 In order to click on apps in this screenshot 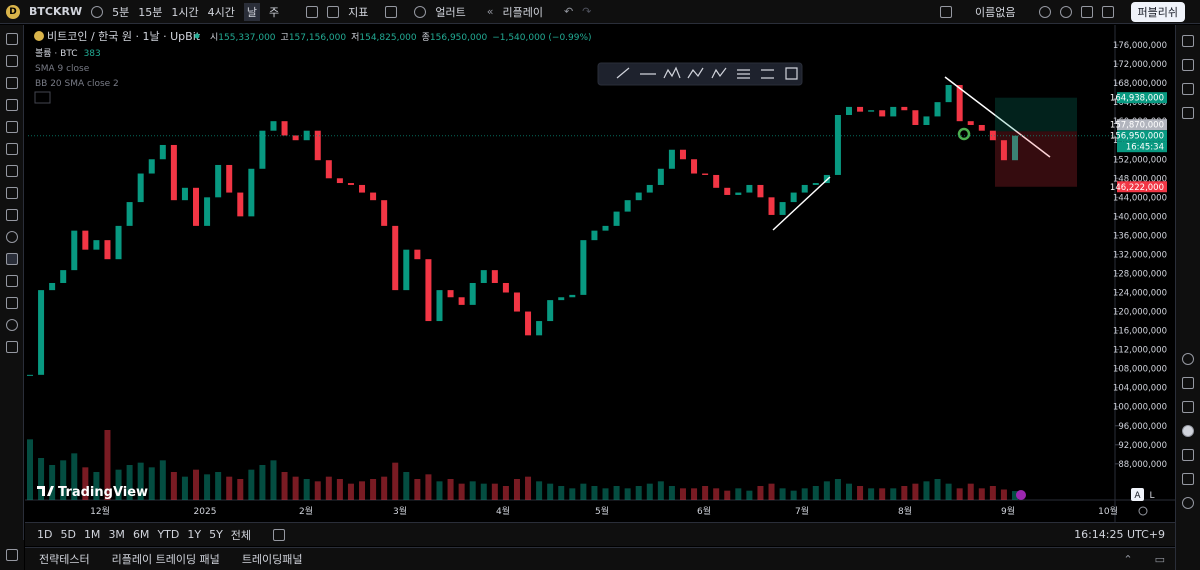, I will do `click(1188, 431)`.